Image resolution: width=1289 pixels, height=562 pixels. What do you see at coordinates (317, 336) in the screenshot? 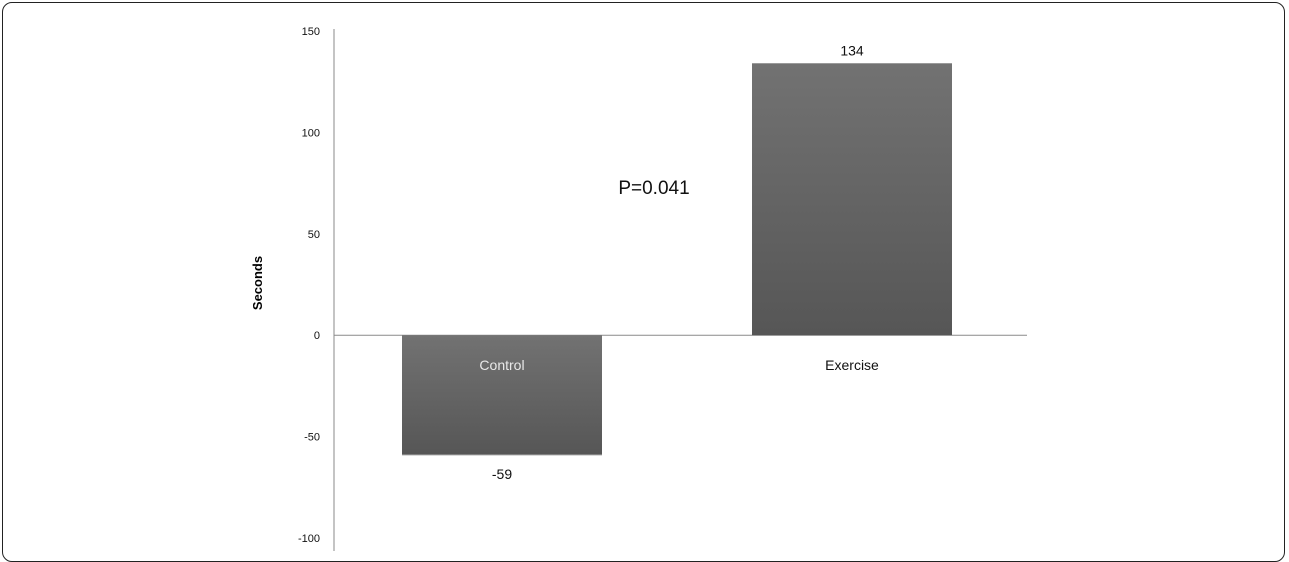
I see `y-tick-label: 0` at bounding box center [317, 336].